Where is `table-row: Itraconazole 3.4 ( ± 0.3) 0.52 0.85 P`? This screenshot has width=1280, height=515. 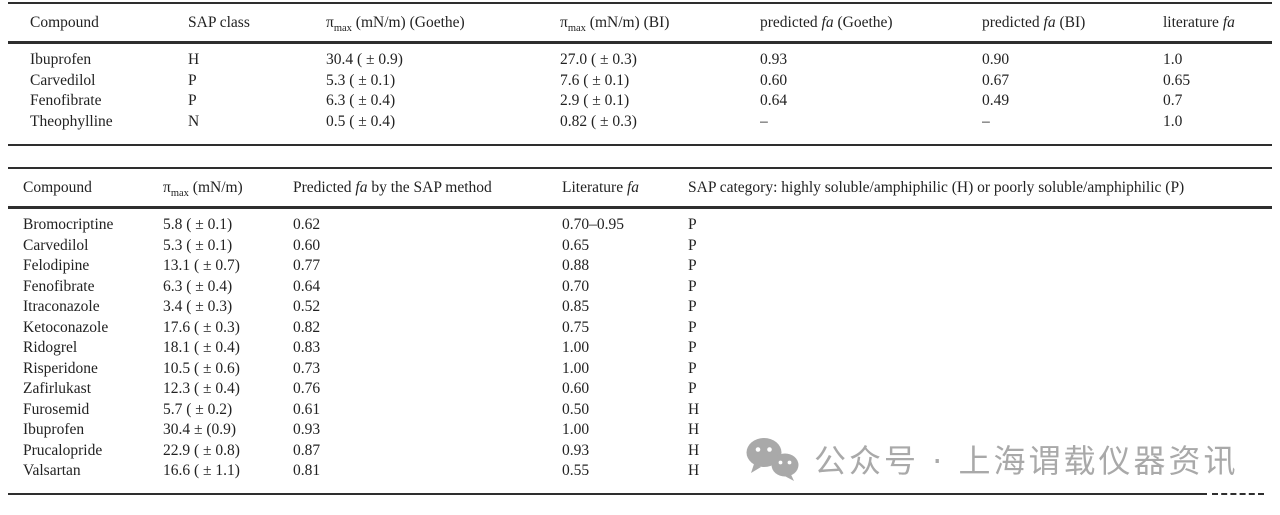
table-row: Itraconazole 3.4 ( ± 0.3) 0.52 0.85 P is located at coordinates (640, 307).